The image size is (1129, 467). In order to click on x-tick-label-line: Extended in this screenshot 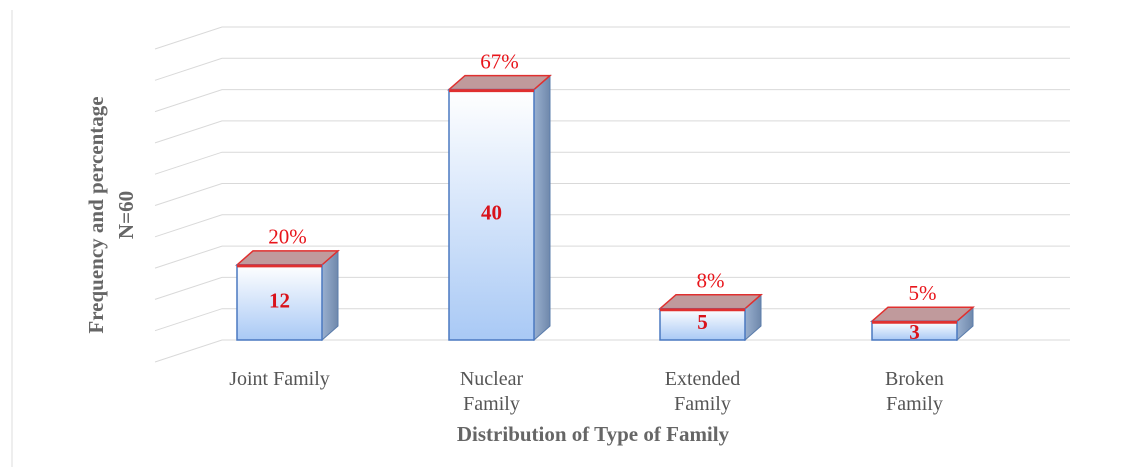, I will do `click(703, 379)`.